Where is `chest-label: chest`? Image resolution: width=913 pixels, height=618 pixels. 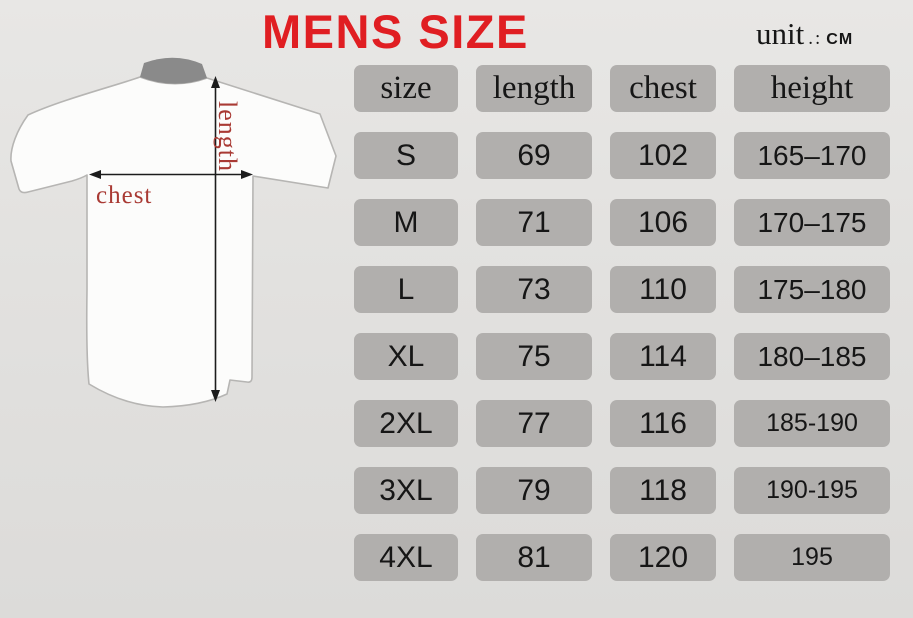
chest-label: chest is located at coordinates (124, 195).